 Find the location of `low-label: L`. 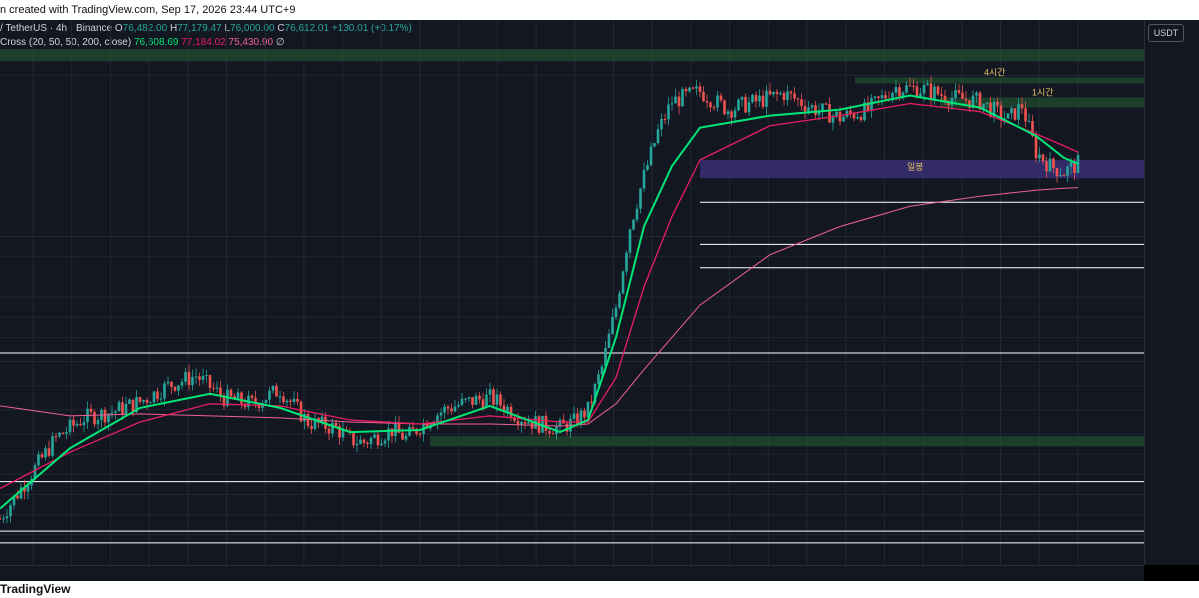

low-label: L is located at coordinates (227, 28).